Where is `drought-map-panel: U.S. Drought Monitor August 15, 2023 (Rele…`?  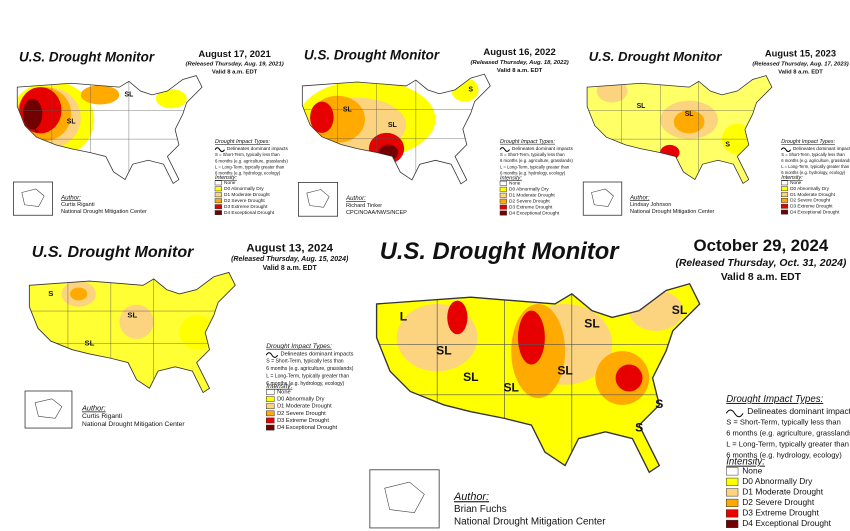 drought-map-panel: U.S. Drought Monitor August 15, 2023 (Rele… is located at coordinates (712, 129).